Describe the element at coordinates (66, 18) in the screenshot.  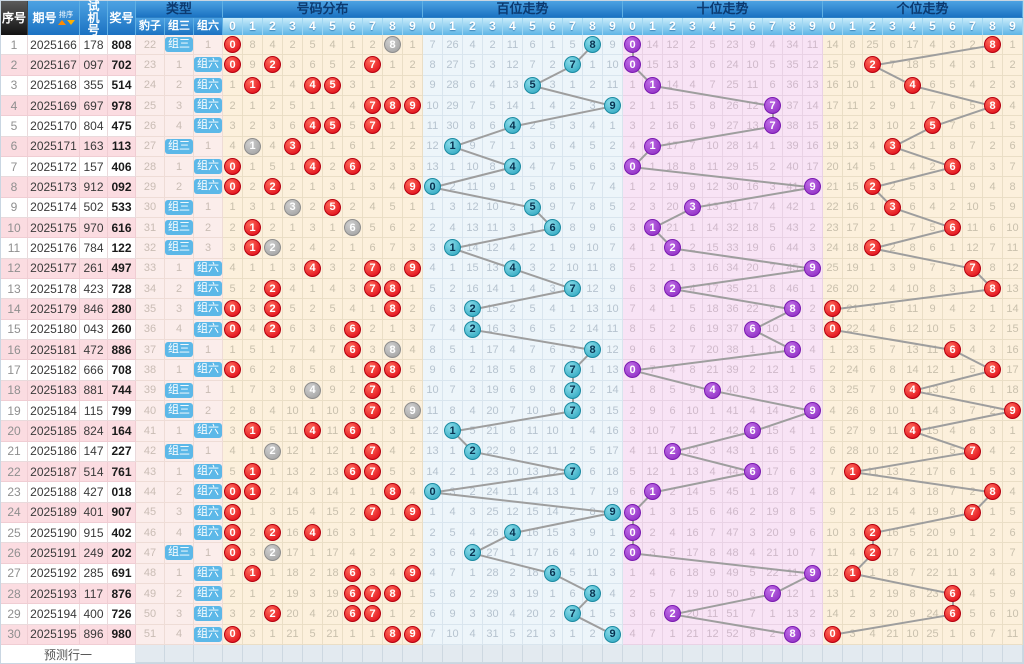
I see `sort-control: 排序` at that location.